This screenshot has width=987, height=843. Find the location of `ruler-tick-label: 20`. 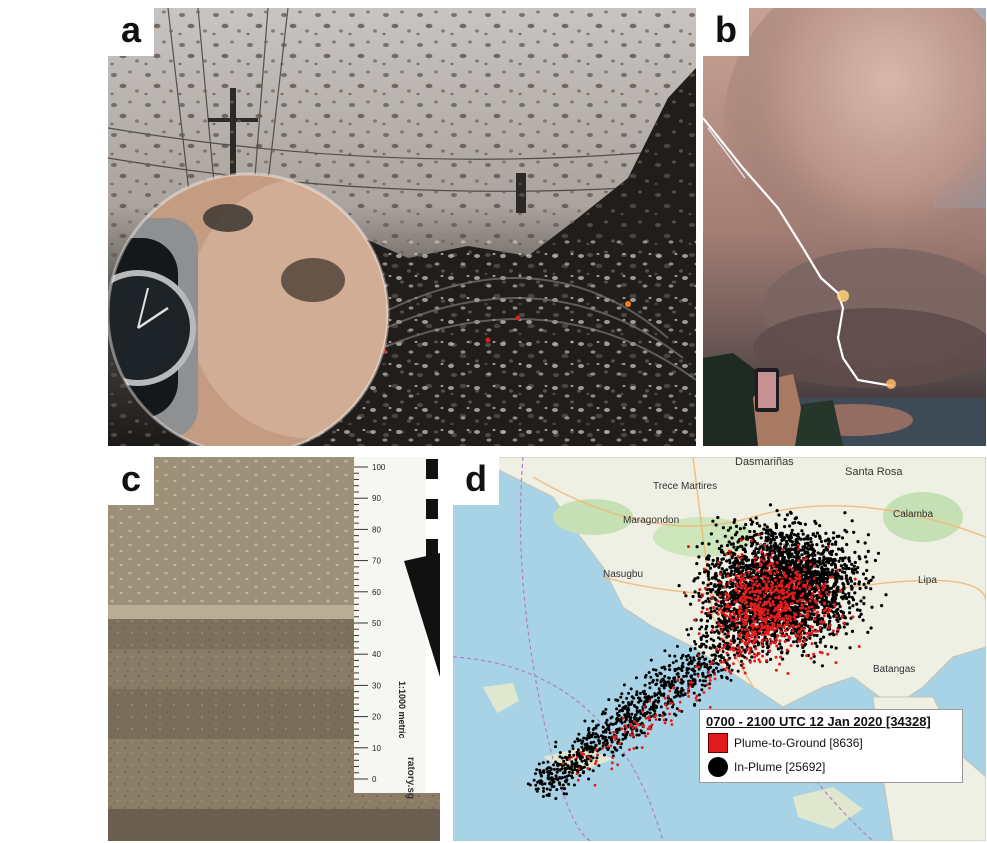

ruler-tick-label: 20 is located at coordinates (376, 717).